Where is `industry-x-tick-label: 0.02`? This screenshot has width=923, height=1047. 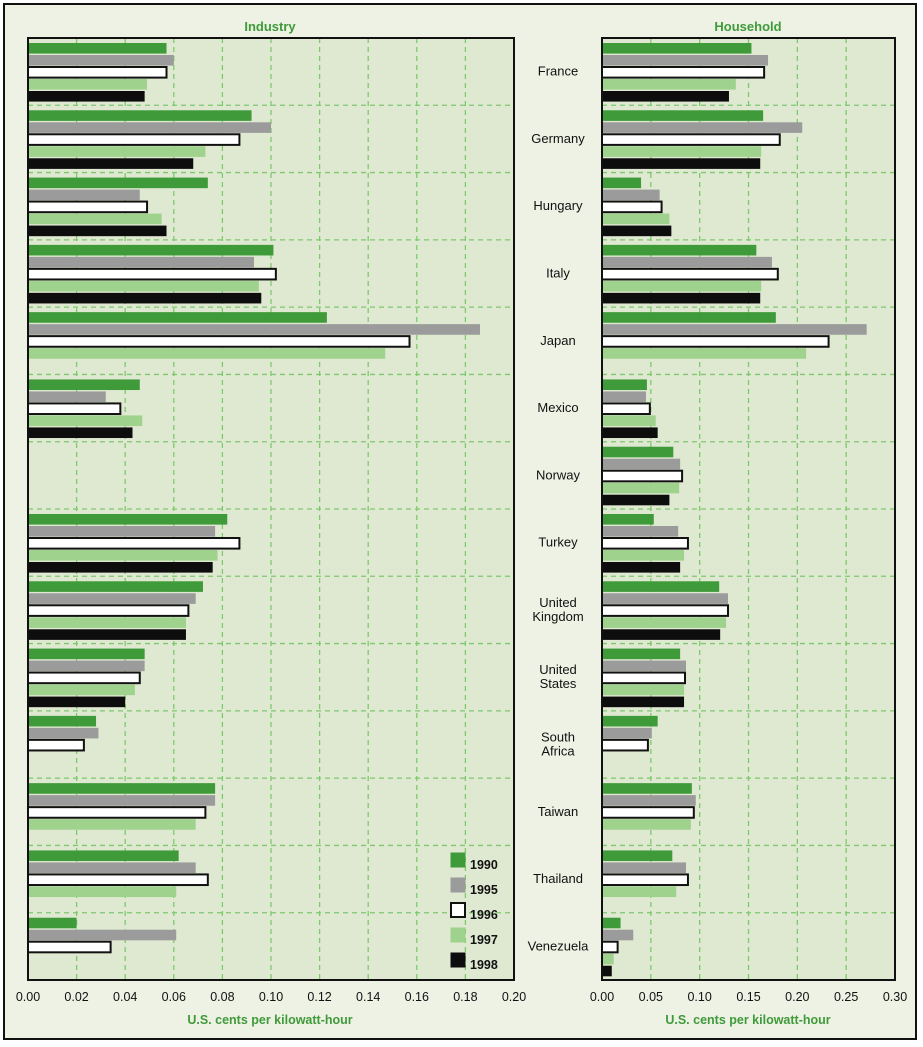 industry-x-tick-label: 0.02 is located at coordinates (76, 997).